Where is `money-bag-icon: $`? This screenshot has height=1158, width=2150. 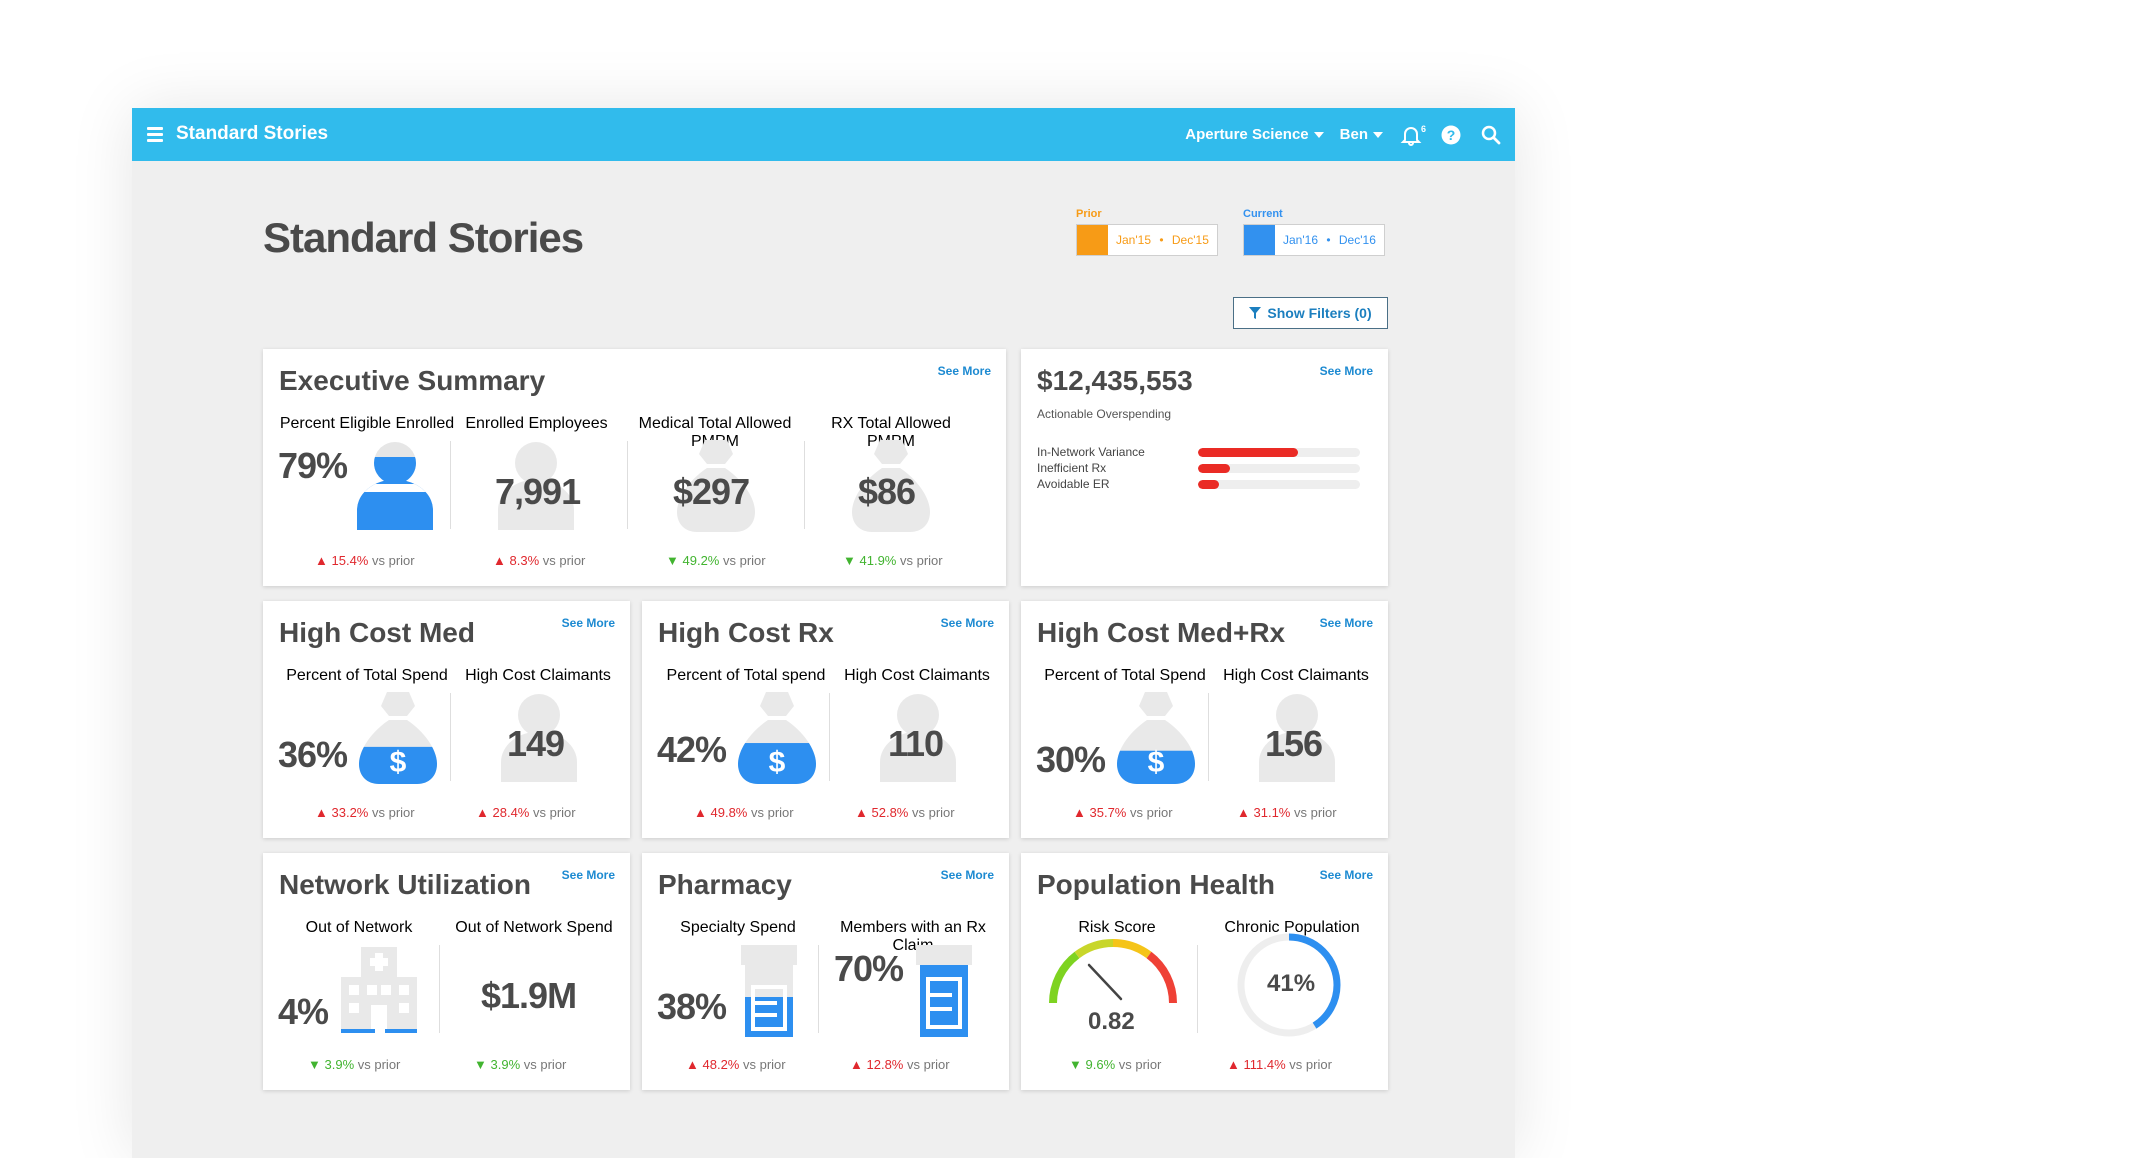
money-bag-icon: $ is located at coordinates (398, 738).